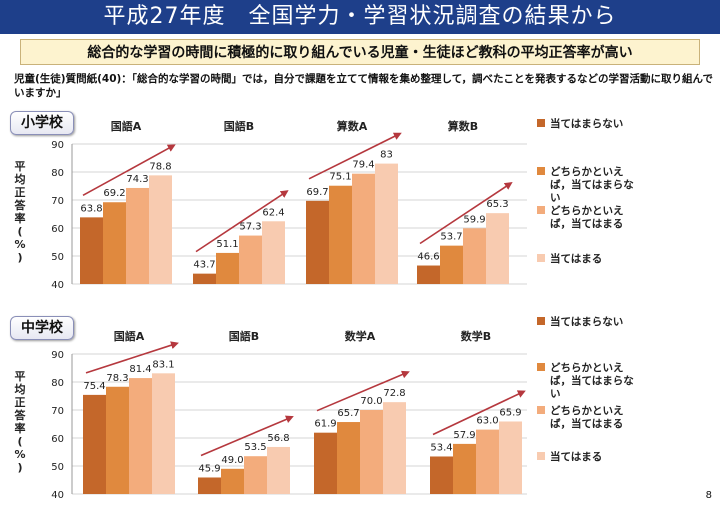  Describe the element at coordinates (114, 193) in the screenshot. I see `data-label: 69.2` at that location.